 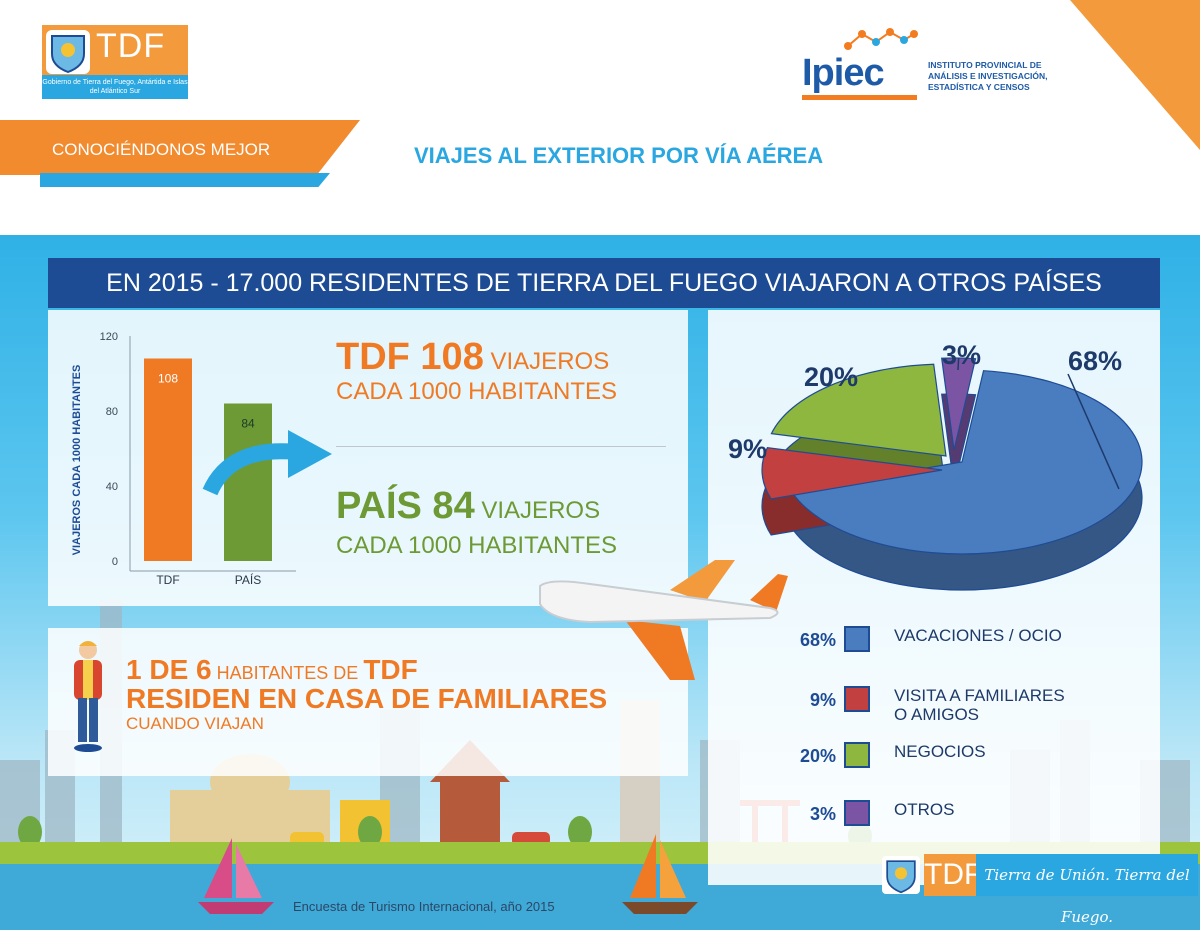 I want to click on legend-label: VISITA A FAMILIARES O AMIGOS, so click(x=979, y=705).